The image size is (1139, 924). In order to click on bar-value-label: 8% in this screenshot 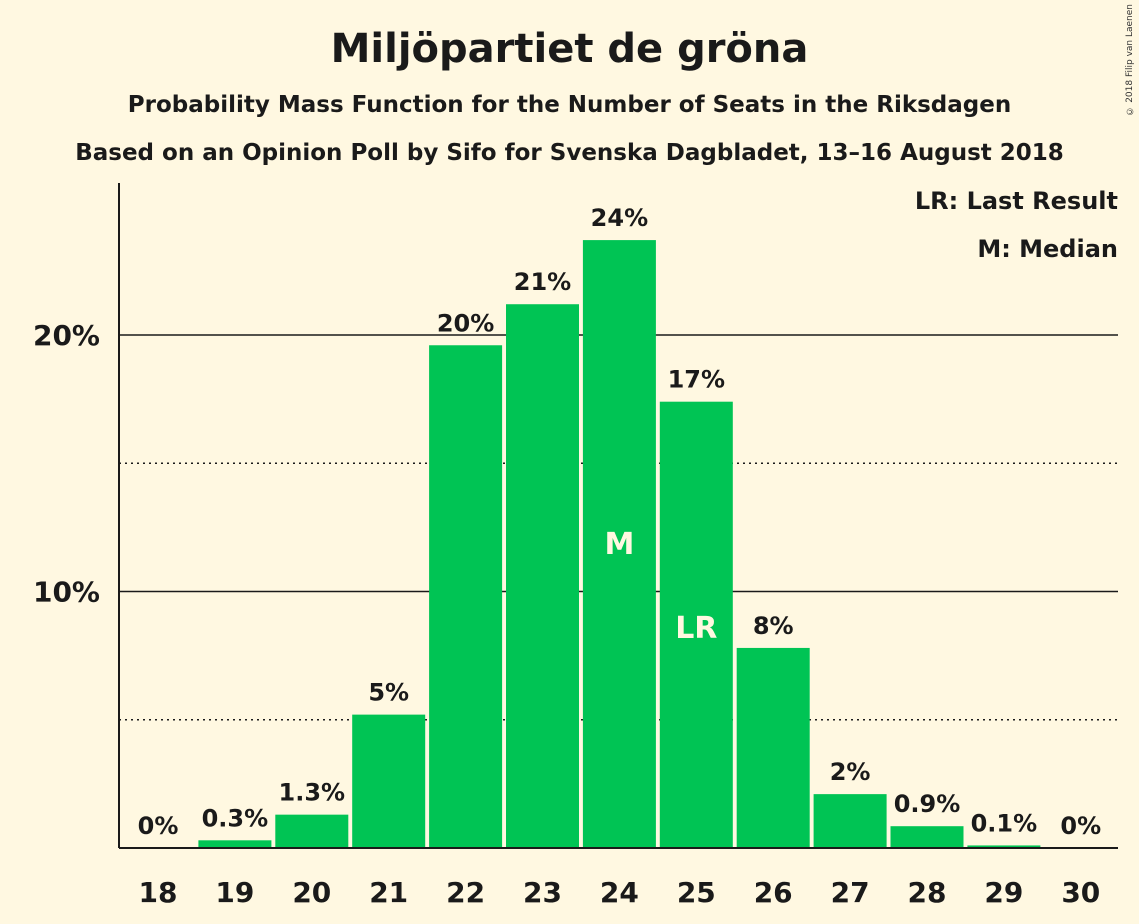, I will do `click(773, 626)`.